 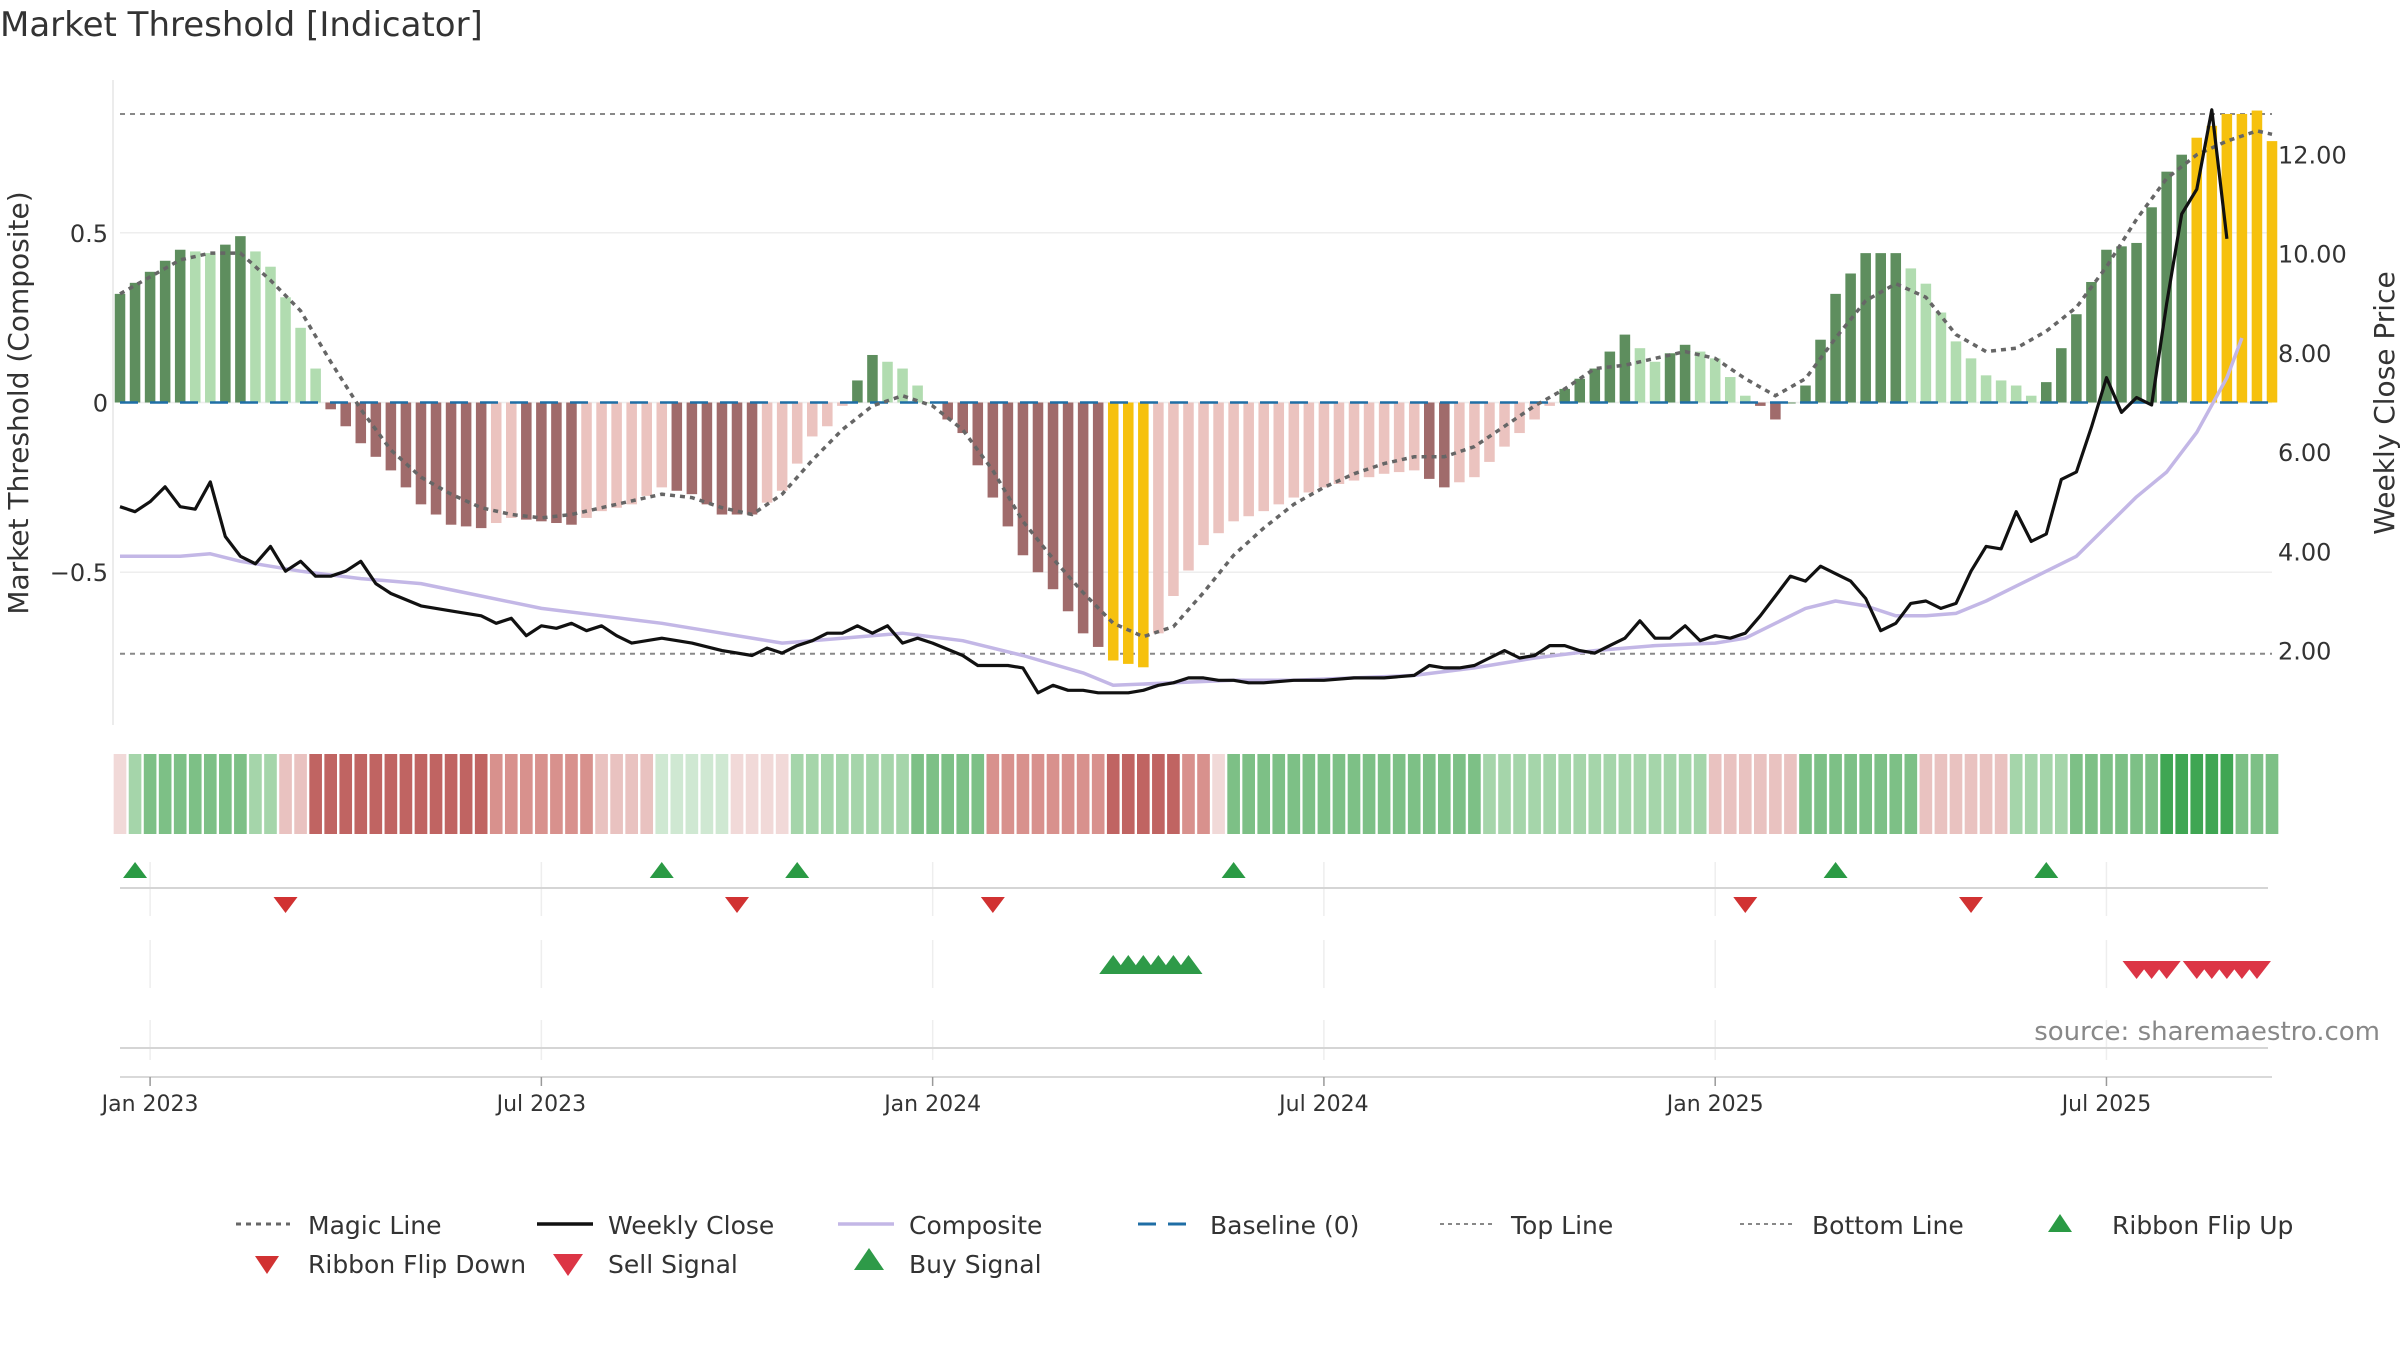 I want to click on ribbon-panel, so click(x=1196, y=794).